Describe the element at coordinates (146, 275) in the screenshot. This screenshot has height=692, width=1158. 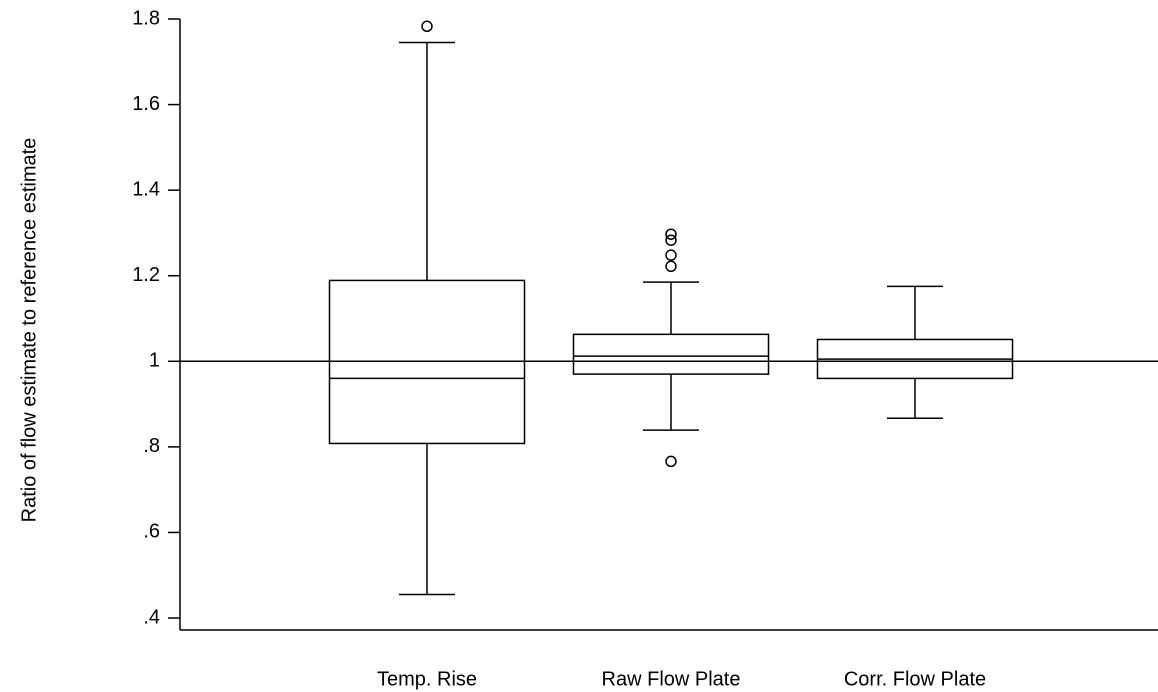
I see `y-tick-label: 1.2` at that location.